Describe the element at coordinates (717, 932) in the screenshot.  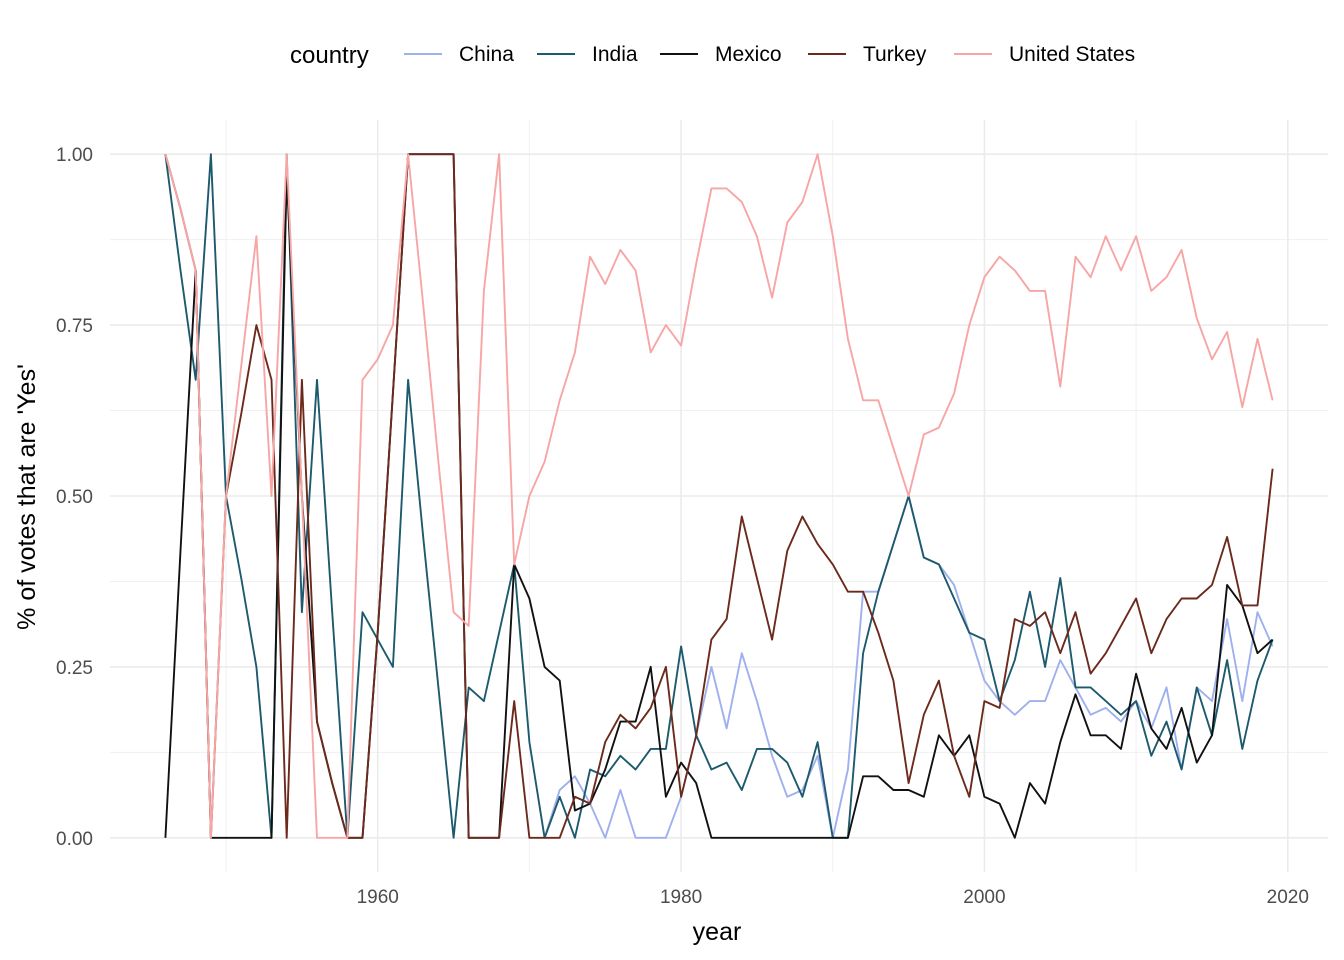
I see `x-axis-title: year` at that location.